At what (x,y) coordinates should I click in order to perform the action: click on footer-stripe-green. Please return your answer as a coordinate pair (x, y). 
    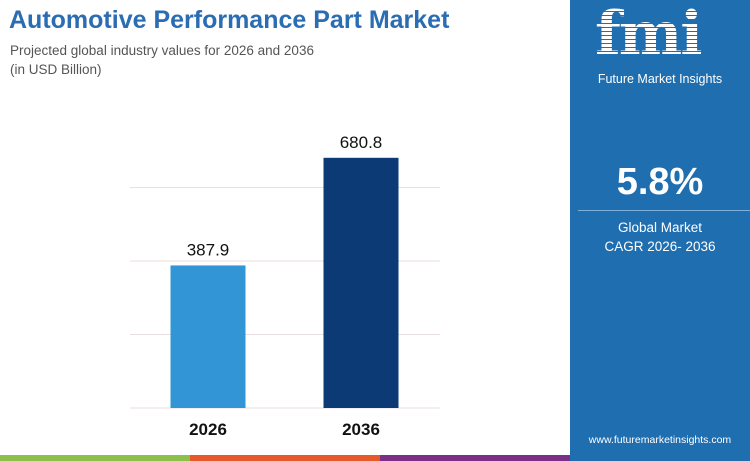
    Looking at the image, I should click on (95, 458).